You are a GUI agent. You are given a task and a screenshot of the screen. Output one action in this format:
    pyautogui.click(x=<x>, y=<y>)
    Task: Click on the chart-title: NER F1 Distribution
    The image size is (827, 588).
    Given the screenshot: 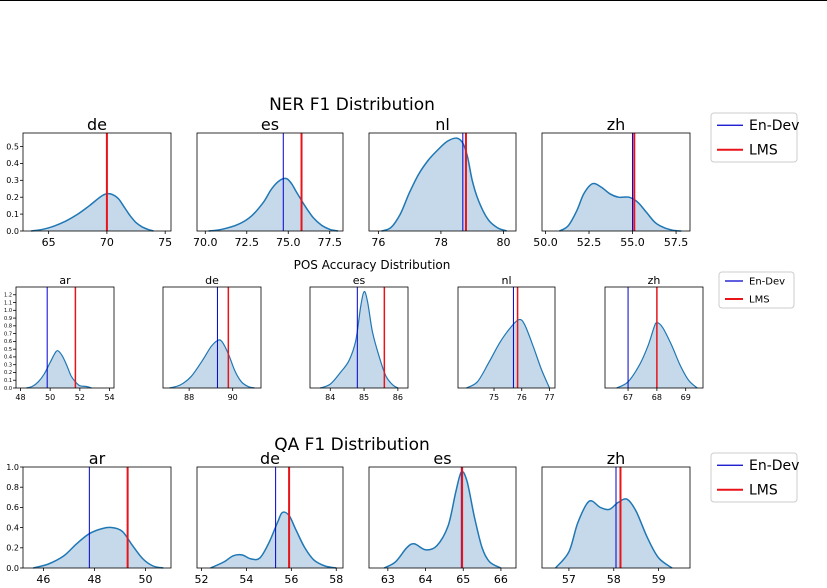 What is the action you would take?
    pyautogui.click(x=352, y=105)
    